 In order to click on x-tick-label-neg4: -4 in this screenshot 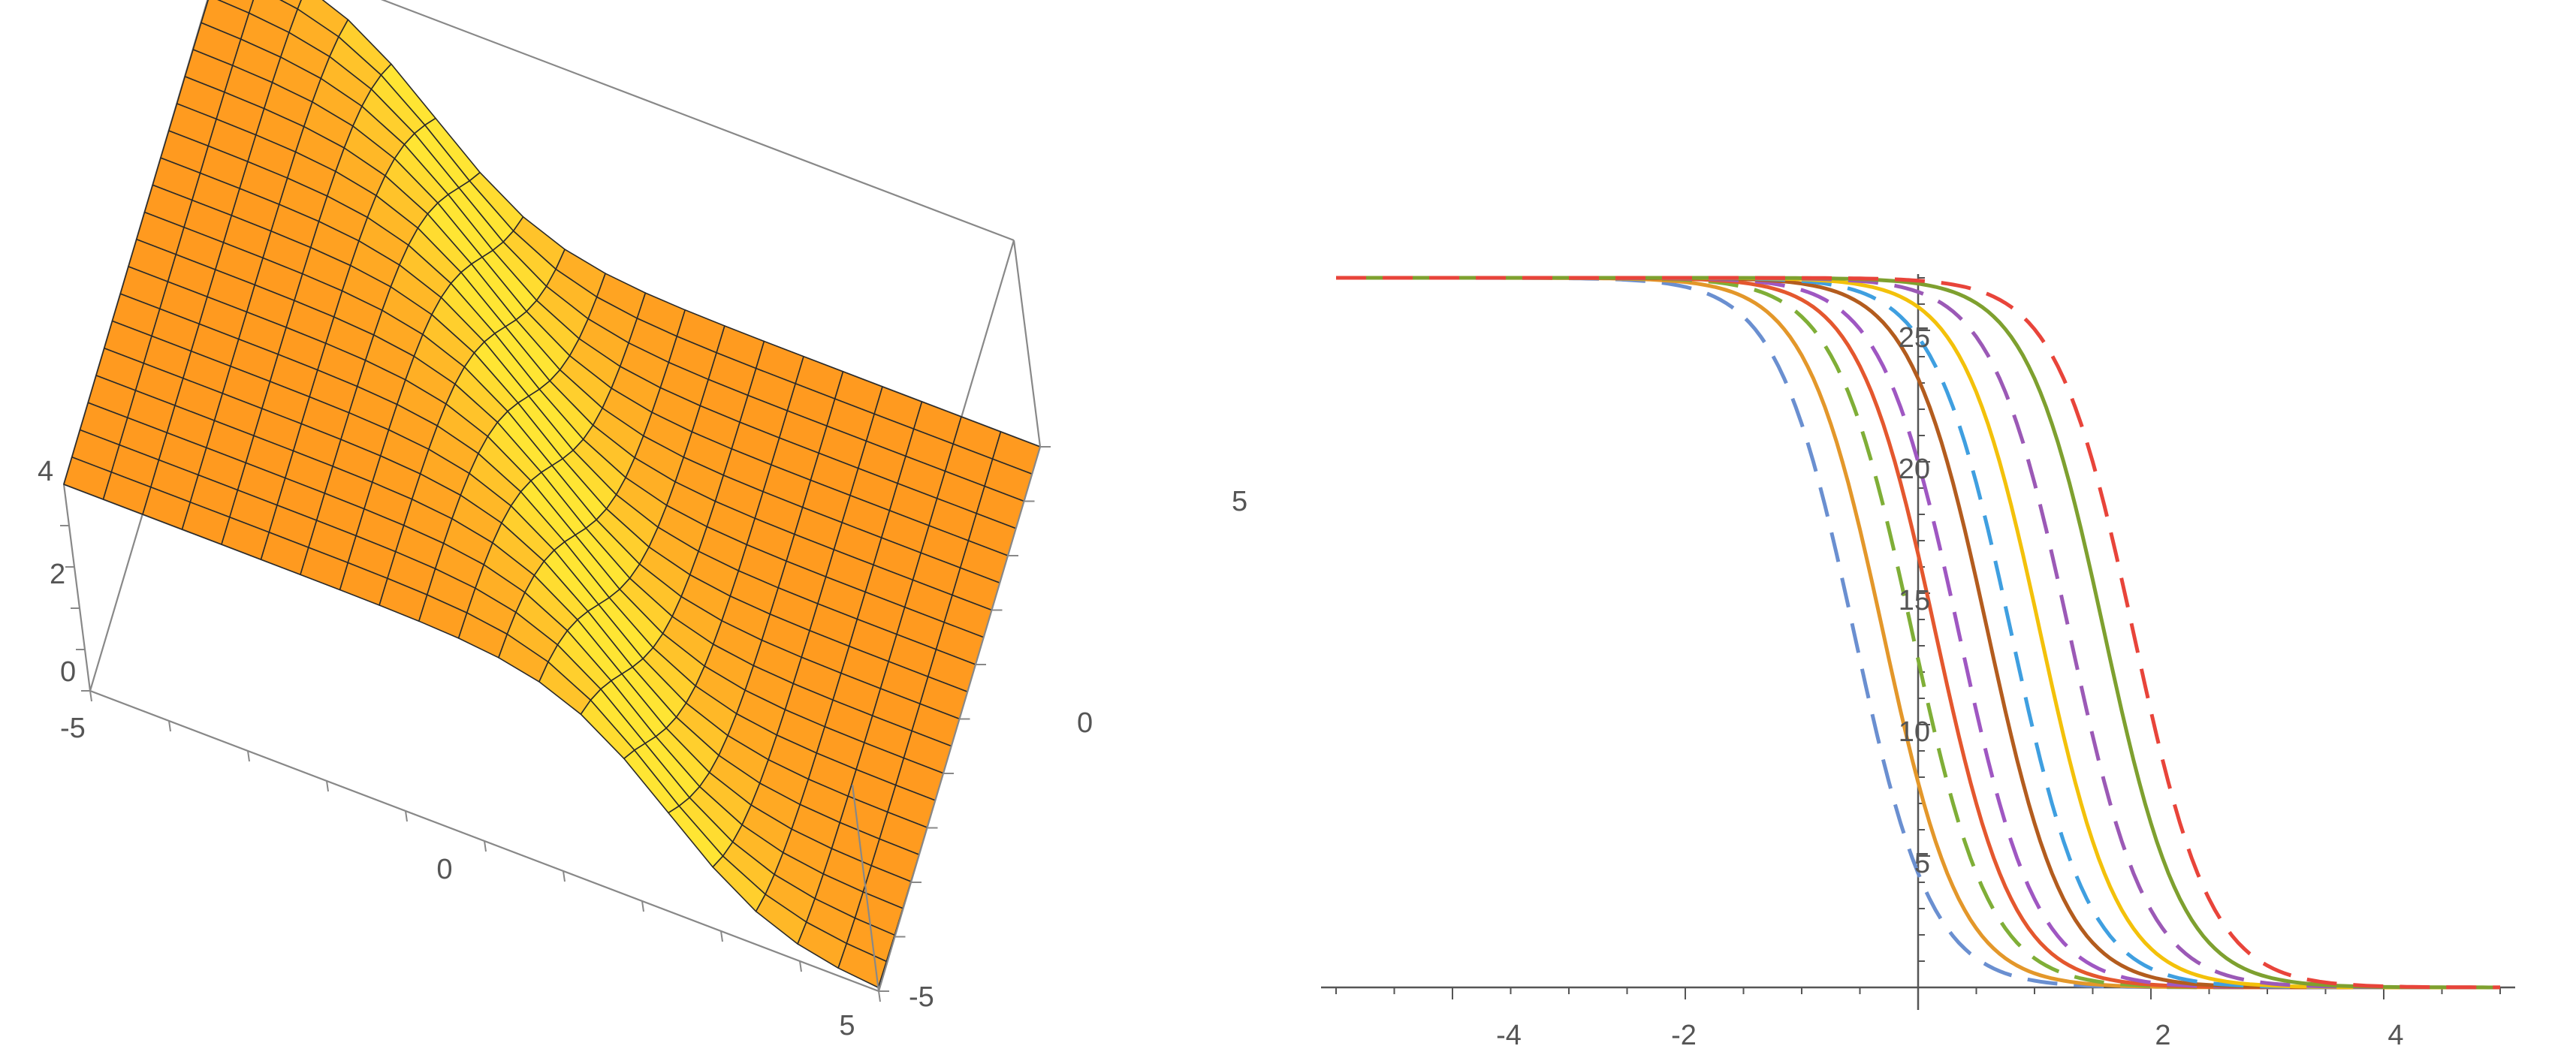, I will do `click(1509, 1035)`.